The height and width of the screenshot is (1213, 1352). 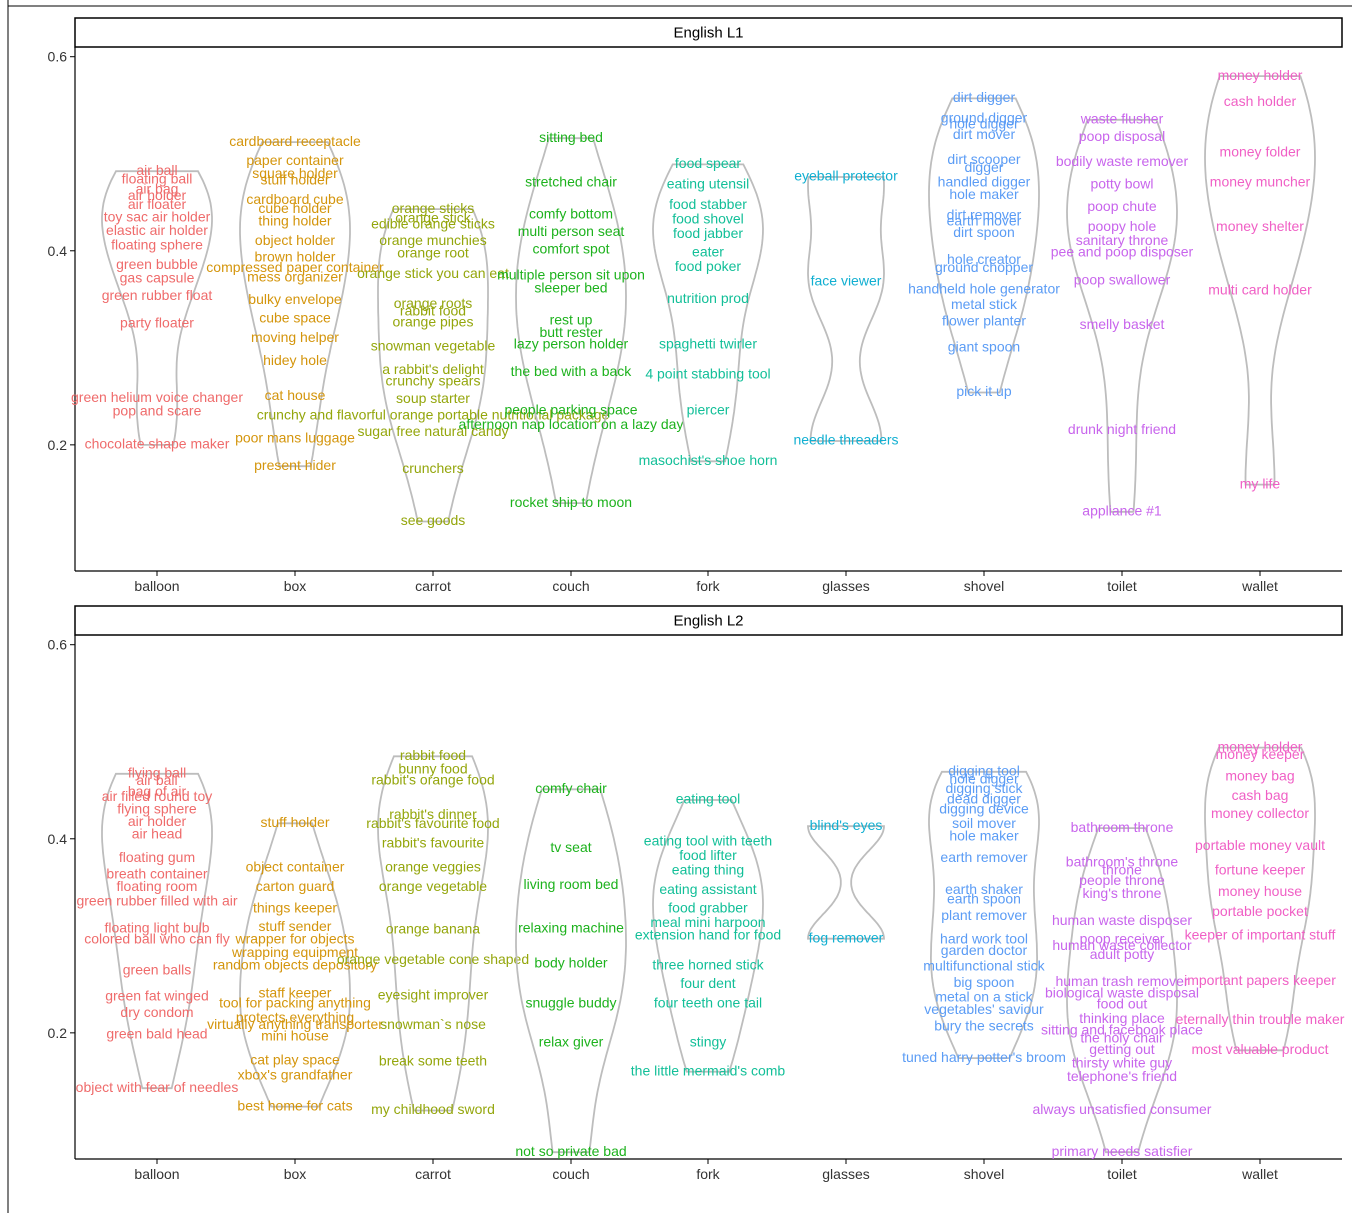 What do you see at coordinates (1122, 1063) in the screenshot?
I see `data-label-toilet: thirsty white guy` at bounding box center [1122, 1063].